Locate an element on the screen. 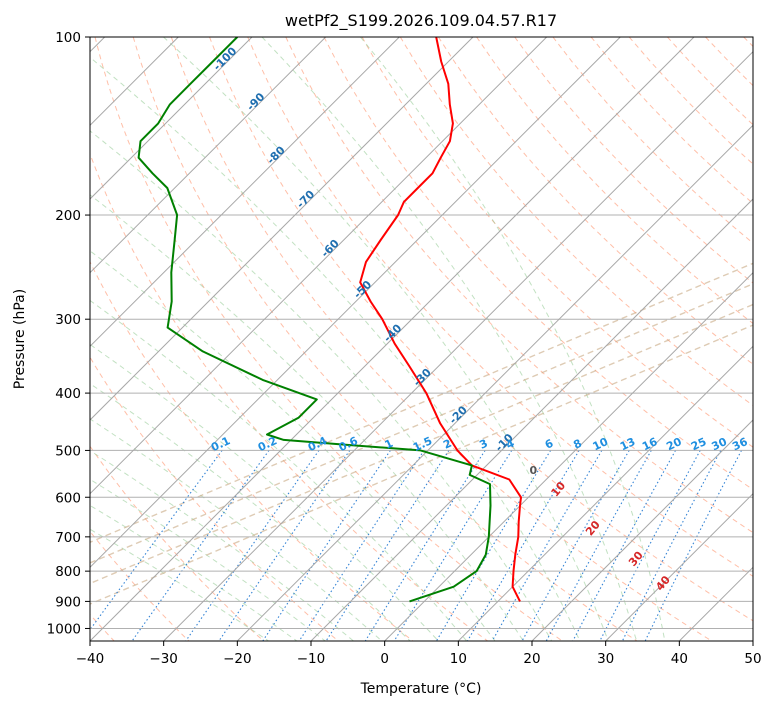 Image resolution: width=775 pixels, height=708 pixels. y-tick-label: 300 is located at coordinates (68, 320).